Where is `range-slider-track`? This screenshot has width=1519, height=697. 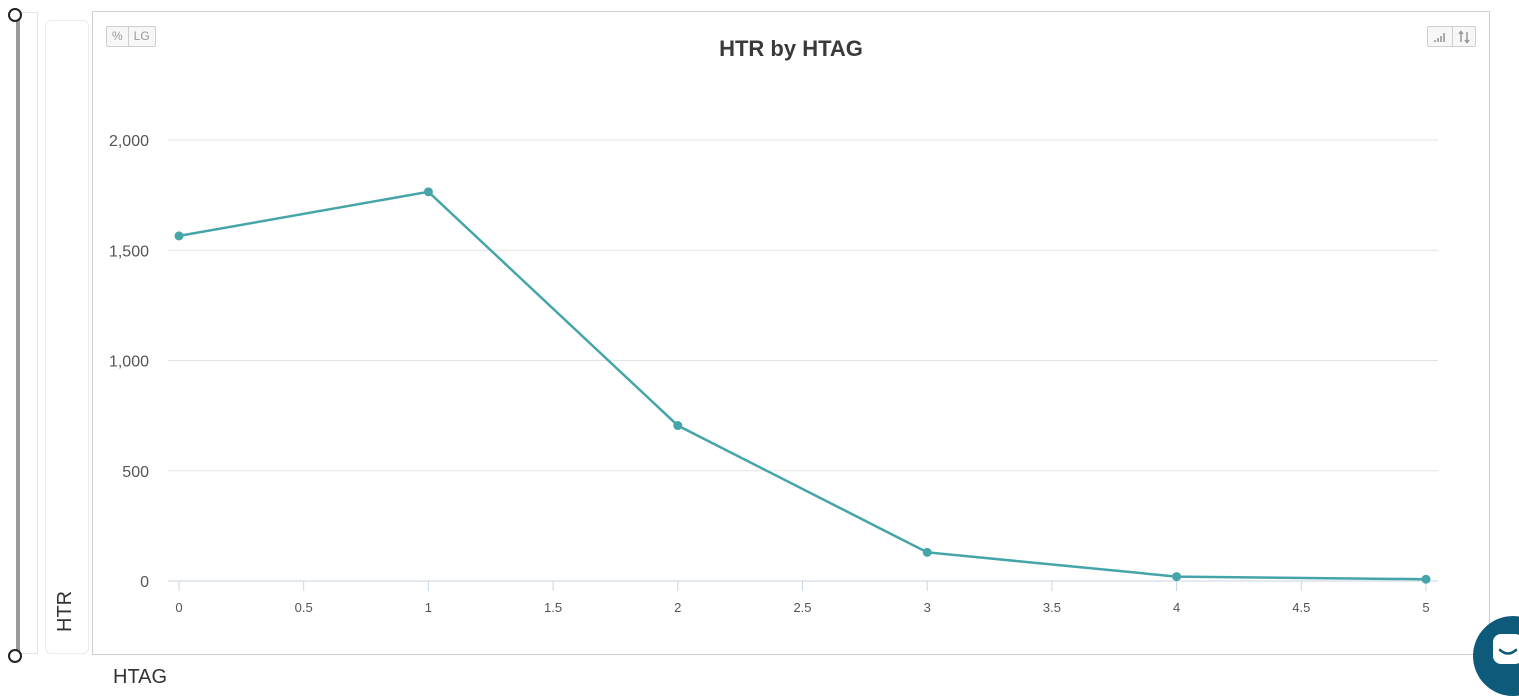
range-slider-track is located at coordinates (18, 336).